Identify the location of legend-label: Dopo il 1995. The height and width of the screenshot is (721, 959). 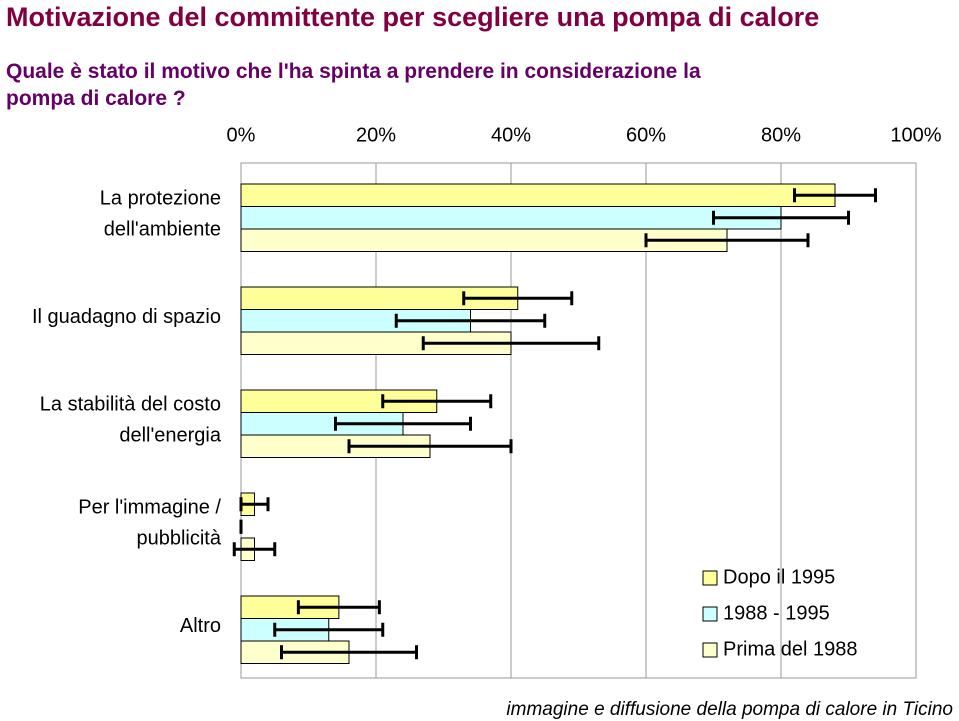
(779, 577).